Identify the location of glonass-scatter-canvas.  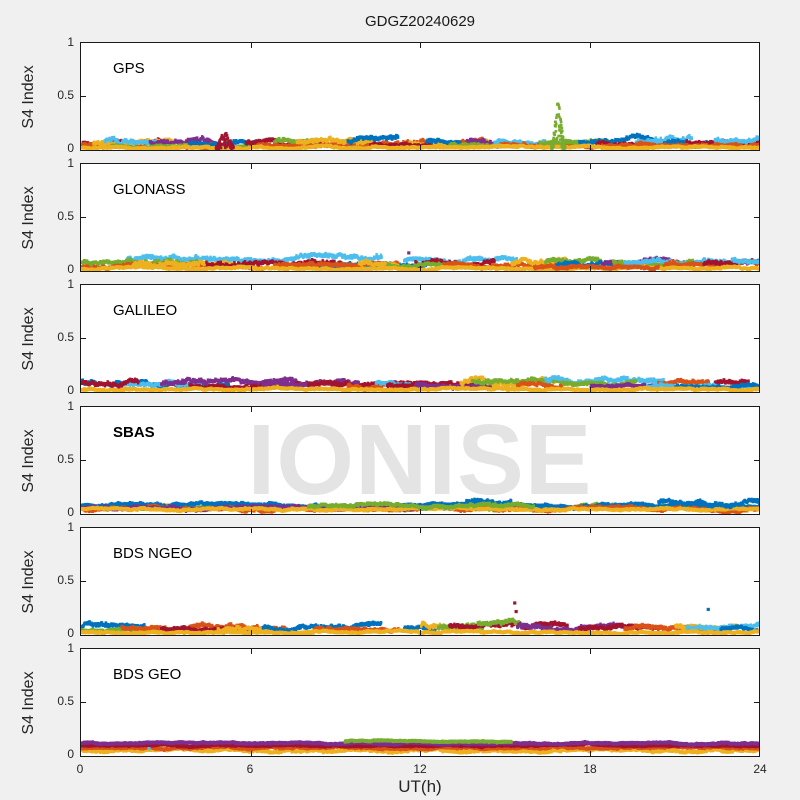
(420, 217).